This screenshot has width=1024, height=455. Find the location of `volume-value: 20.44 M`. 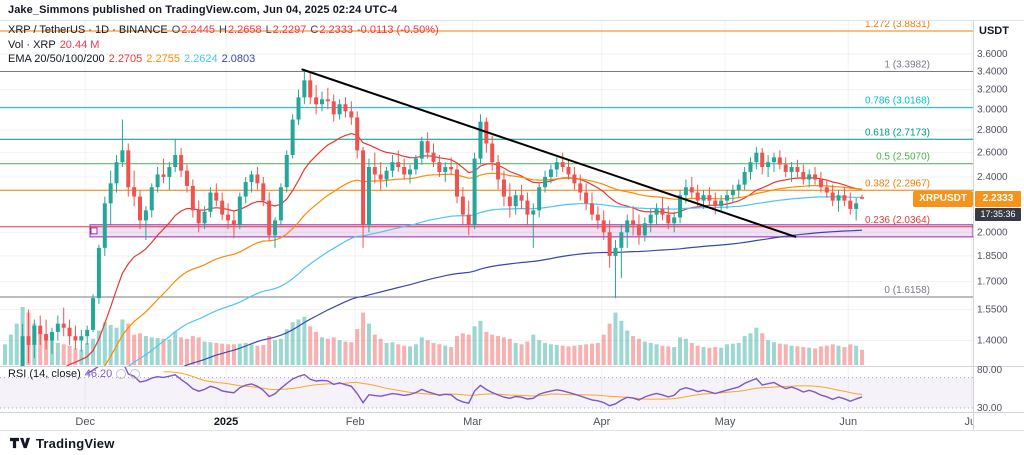

volume-value: 20.44 M is located at coordinates (79, 45).